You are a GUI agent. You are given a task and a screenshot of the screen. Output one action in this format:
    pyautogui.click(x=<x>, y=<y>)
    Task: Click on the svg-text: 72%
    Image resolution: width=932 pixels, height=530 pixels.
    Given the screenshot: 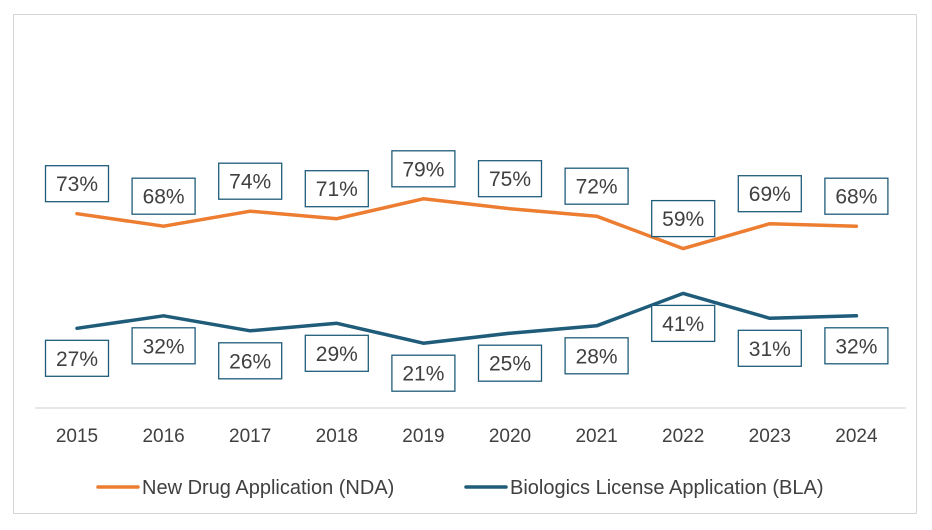 What is the action you would take?
    pyautogui.click(x=597, y=187)
    